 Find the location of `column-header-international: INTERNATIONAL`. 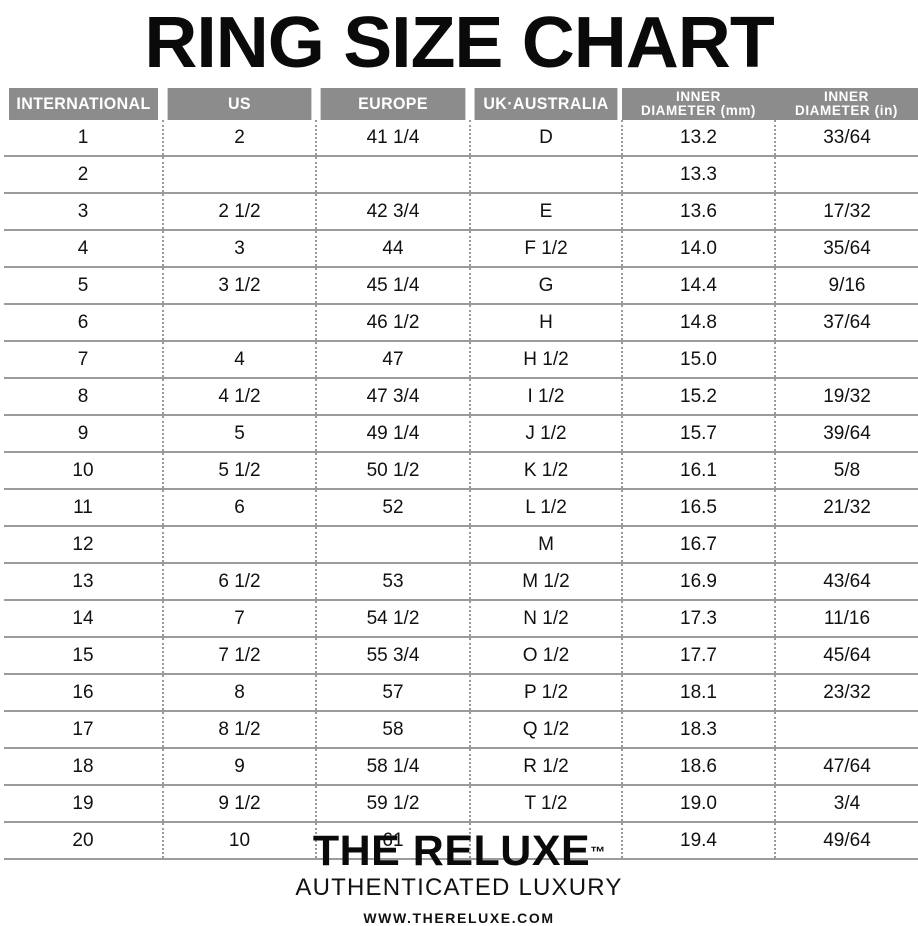

column-header-international: INTERNATIONAL is located at coordinates (83, 104).